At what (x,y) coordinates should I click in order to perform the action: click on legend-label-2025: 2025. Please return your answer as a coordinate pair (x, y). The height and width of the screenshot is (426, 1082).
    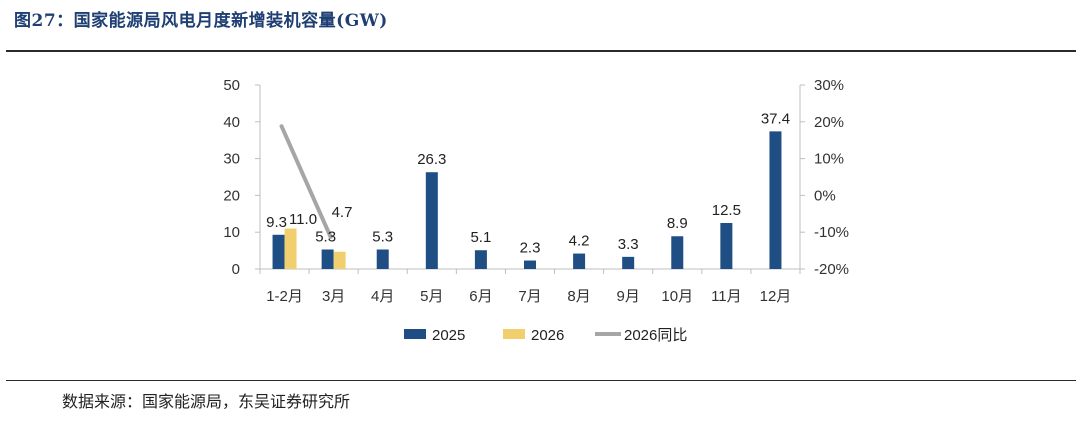
    Looking at the image, I should click on (448, 335).